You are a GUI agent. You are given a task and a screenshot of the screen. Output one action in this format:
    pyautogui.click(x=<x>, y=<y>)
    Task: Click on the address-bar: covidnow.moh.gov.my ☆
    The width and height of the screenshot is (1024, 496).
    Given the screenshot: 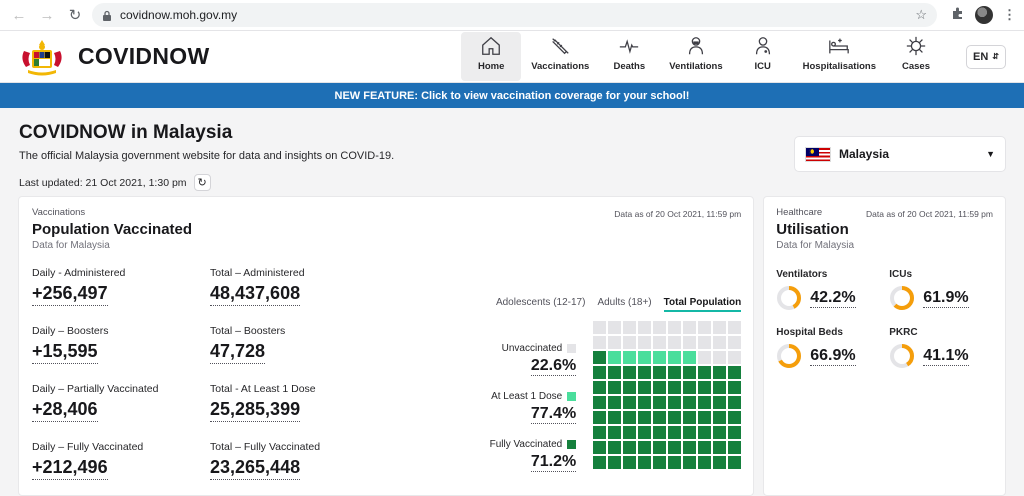 What is the action you would take?
    pyautogui.click(x=514, y=15)
    